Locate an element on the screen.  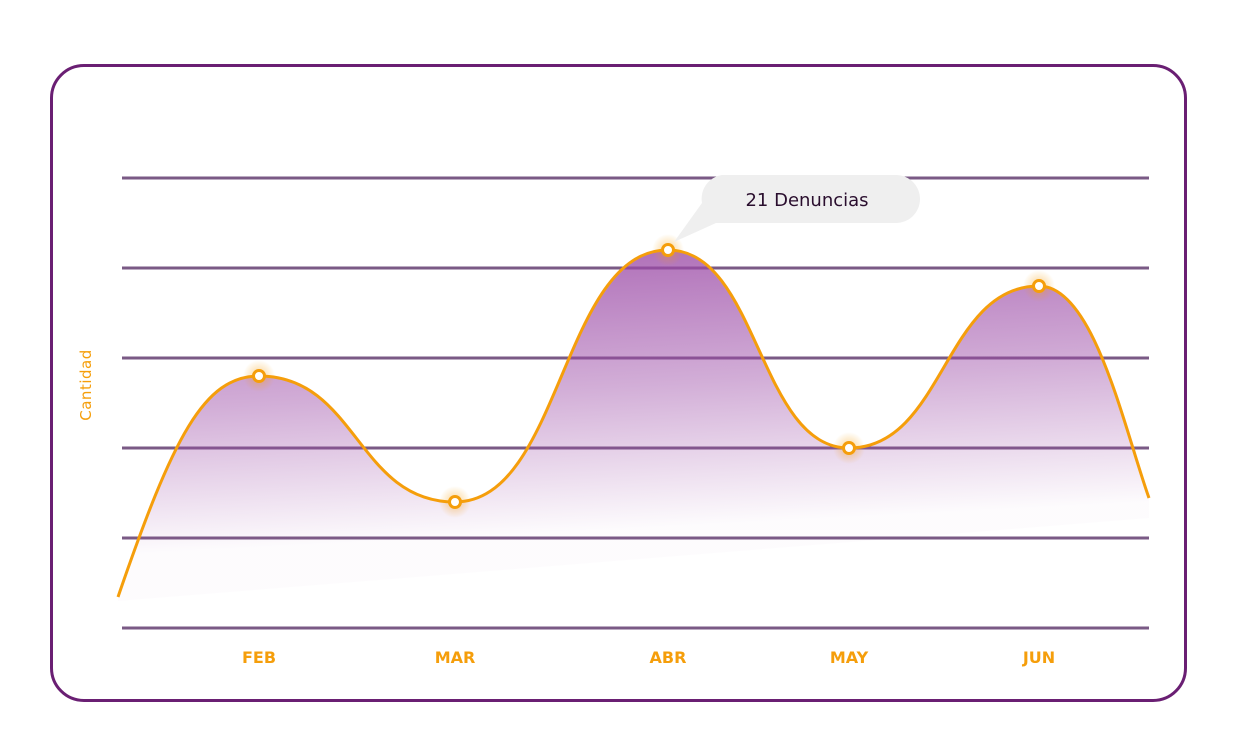
data-point-mar is located at coordinates (455, 502).